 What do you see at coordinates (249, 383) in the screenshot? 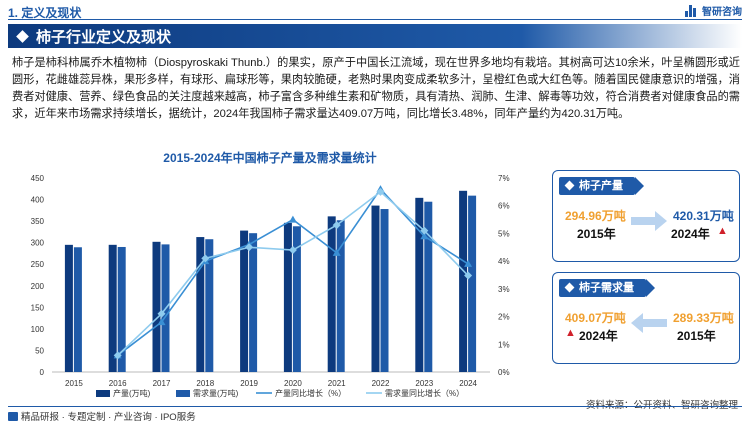
I see `x-tick-label: 2019` at bounding box center [249, 383].